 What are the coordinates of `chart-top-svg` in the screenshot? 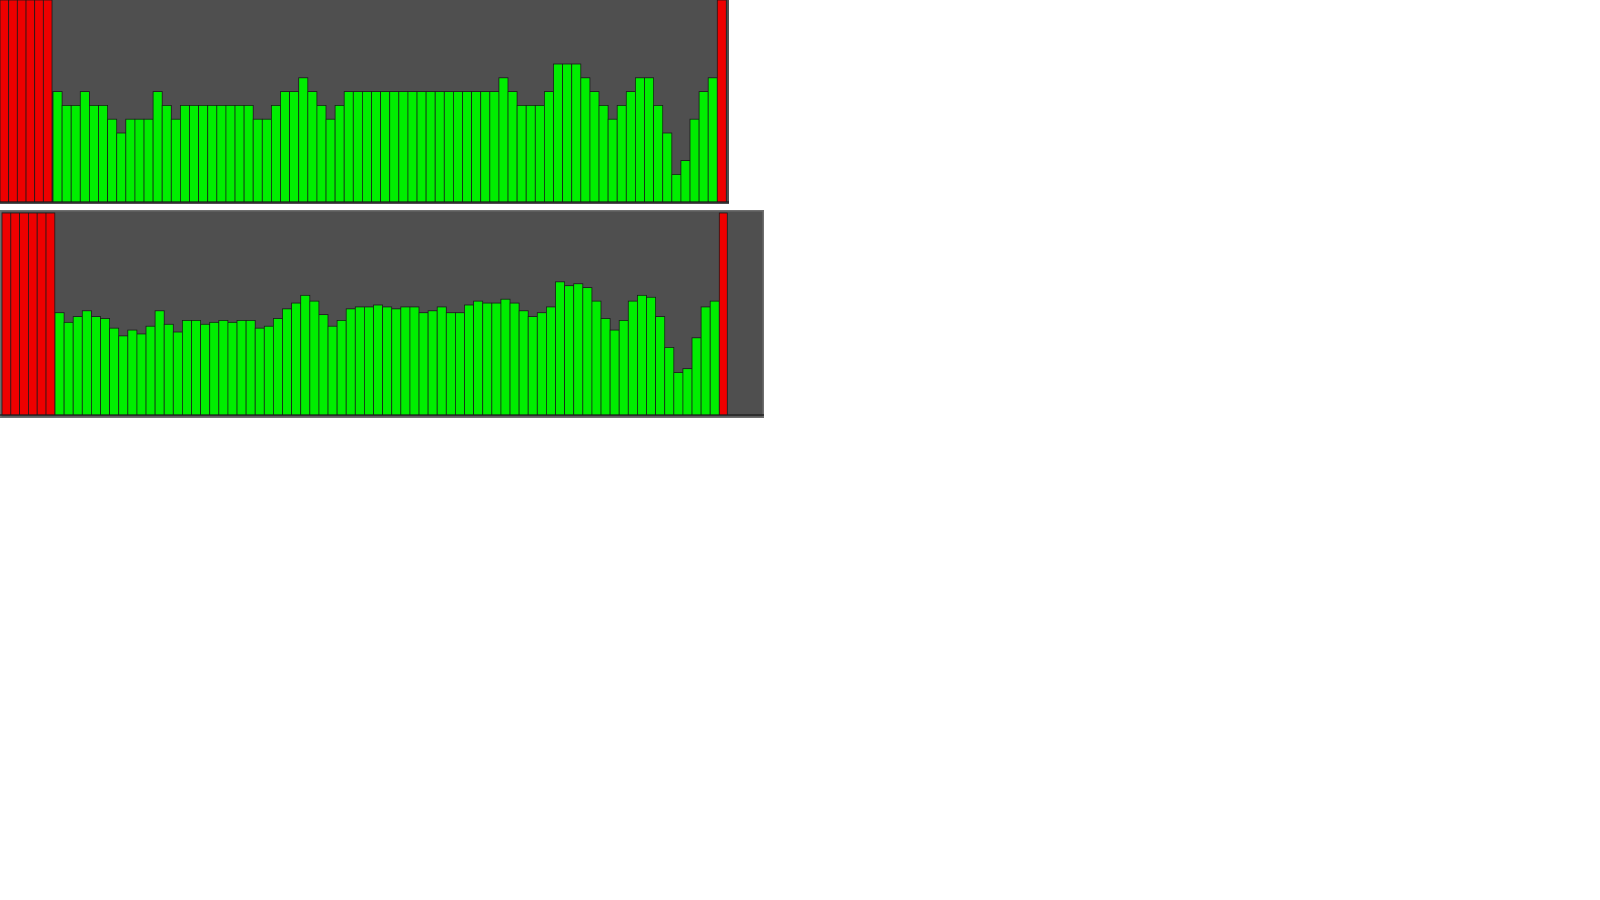 It's located at (364, 102).